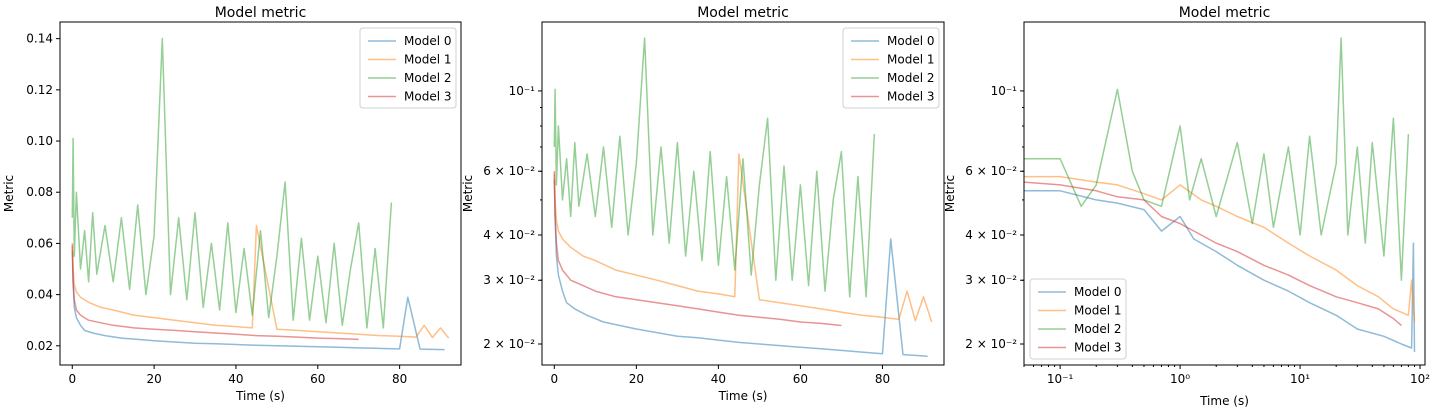 The width and height of the screenshot is (1432, 413). I want to click on y-tick-label: 0.14, so click(39, 39).